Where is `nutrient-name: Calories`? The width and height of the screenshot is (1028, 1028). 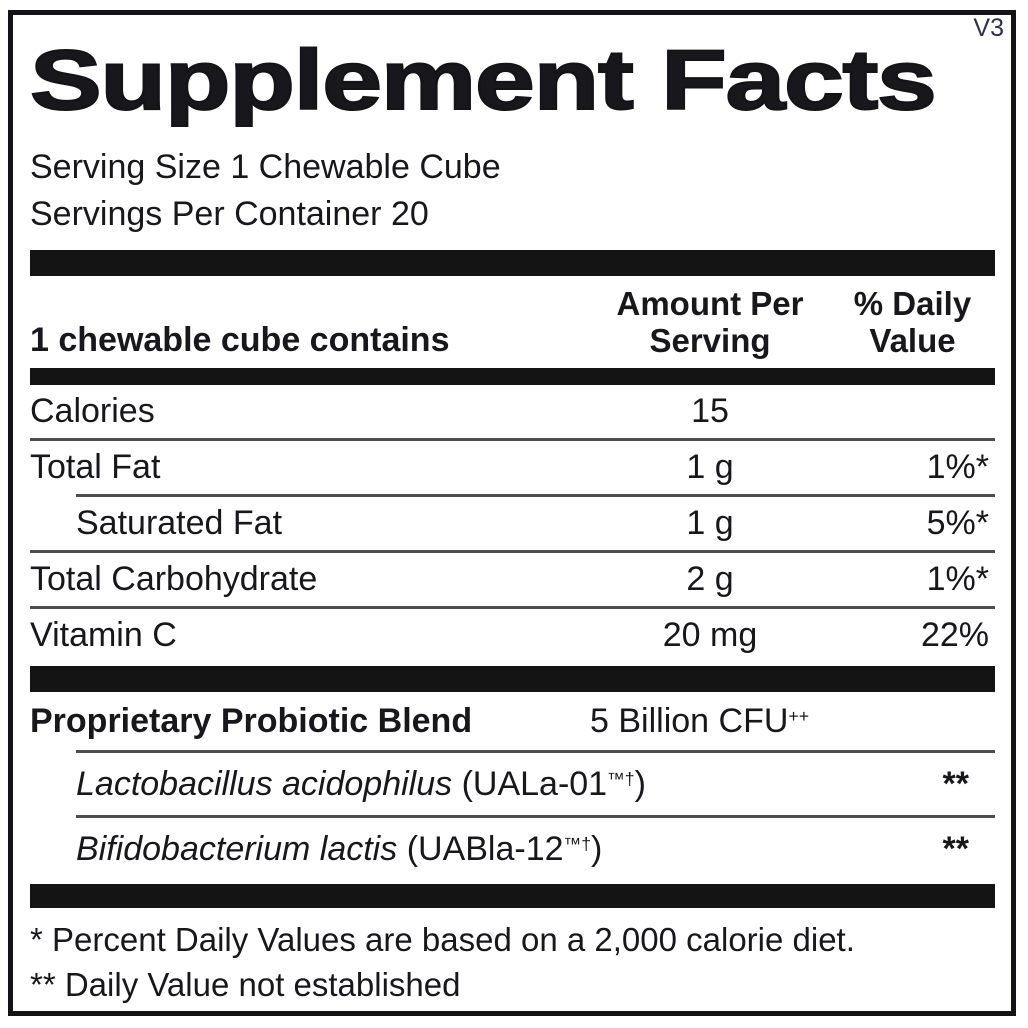
nutrient-name: Calories is located at coordinates (92, 411).